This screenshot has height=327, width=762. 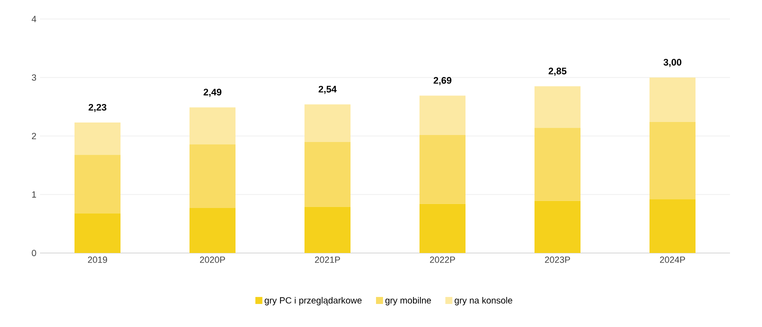 What do you see at coordinates (313, 301) in the screenshot?
I see `legend-label: gry PC i przeglądarkowe` at bounding box center [313, 301].